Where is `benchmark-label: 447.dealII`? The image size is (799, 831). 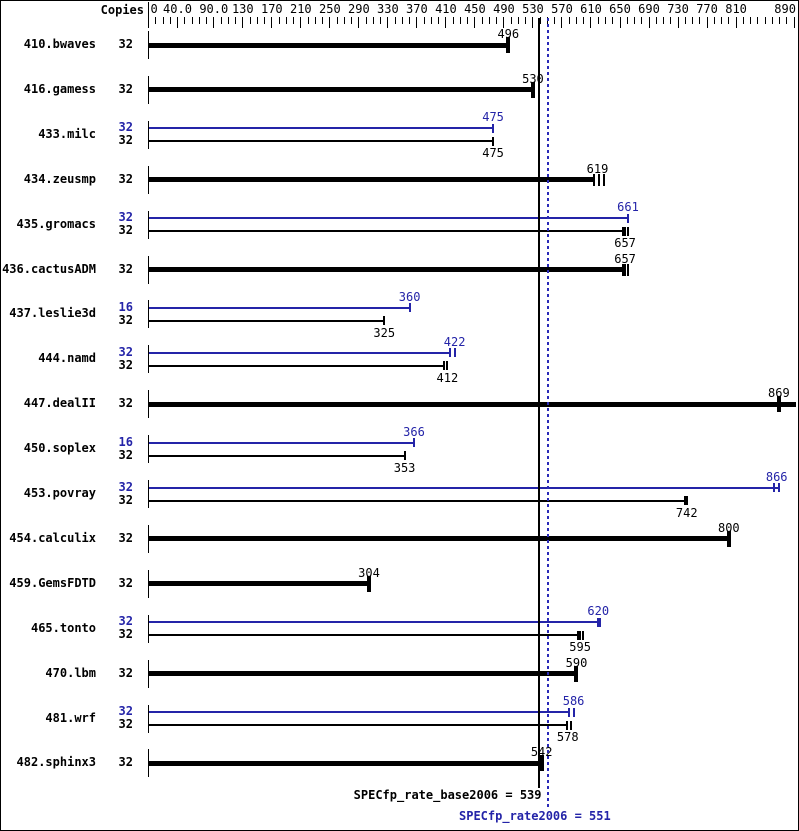 benchmark-label: 447.dealII is located at coordinates (59, 403).